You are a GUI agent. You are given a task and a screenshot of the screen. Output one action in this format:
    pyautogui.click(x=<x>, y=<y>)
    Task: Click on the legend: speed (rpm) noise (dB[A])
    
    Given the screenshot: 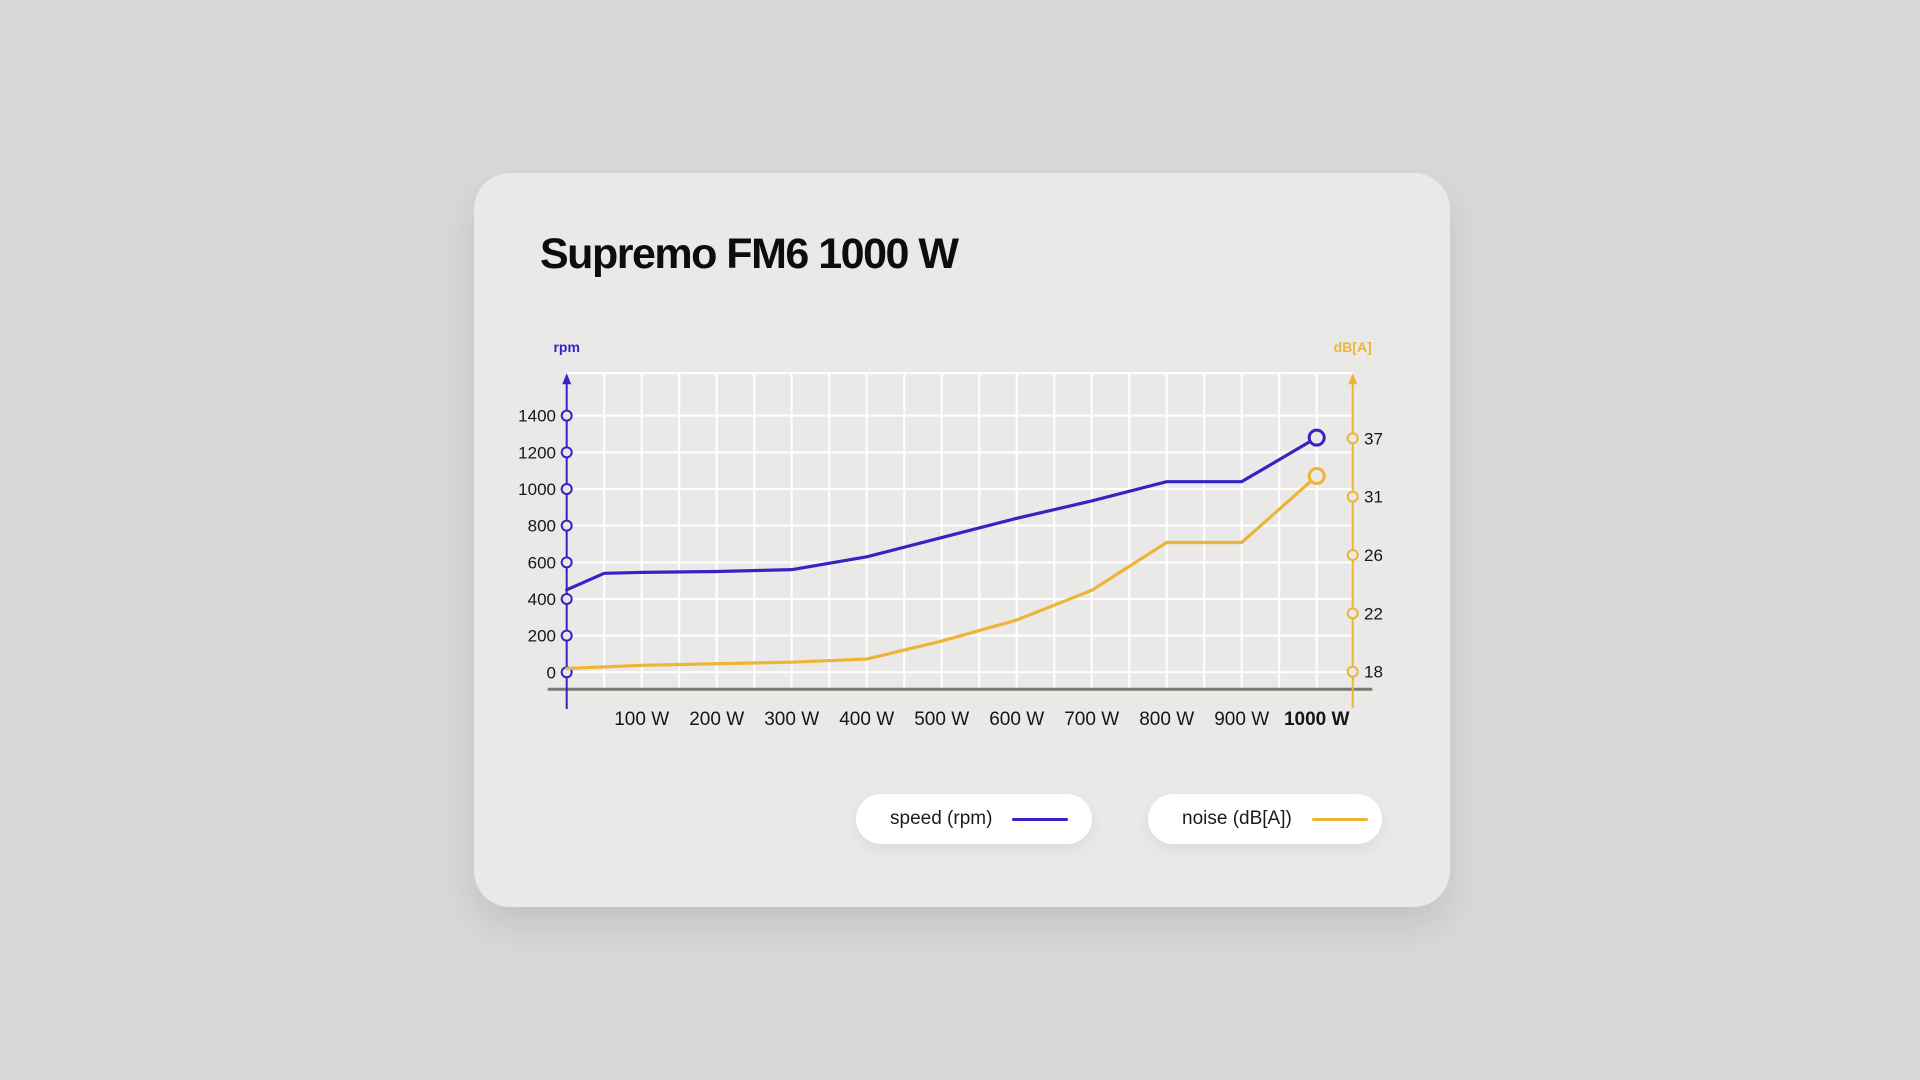 What is the action you would take?
    pyautogui.click(x=962, y=819)
    